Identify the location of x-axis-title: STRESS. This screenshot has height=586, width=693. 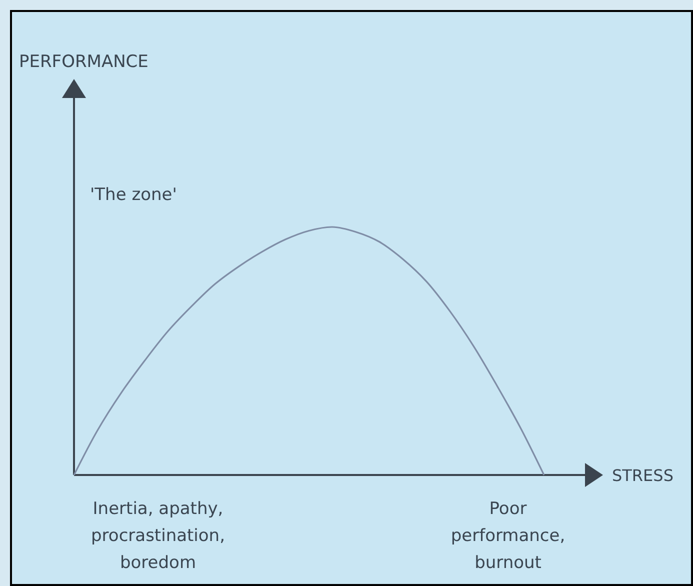
(643, 475).